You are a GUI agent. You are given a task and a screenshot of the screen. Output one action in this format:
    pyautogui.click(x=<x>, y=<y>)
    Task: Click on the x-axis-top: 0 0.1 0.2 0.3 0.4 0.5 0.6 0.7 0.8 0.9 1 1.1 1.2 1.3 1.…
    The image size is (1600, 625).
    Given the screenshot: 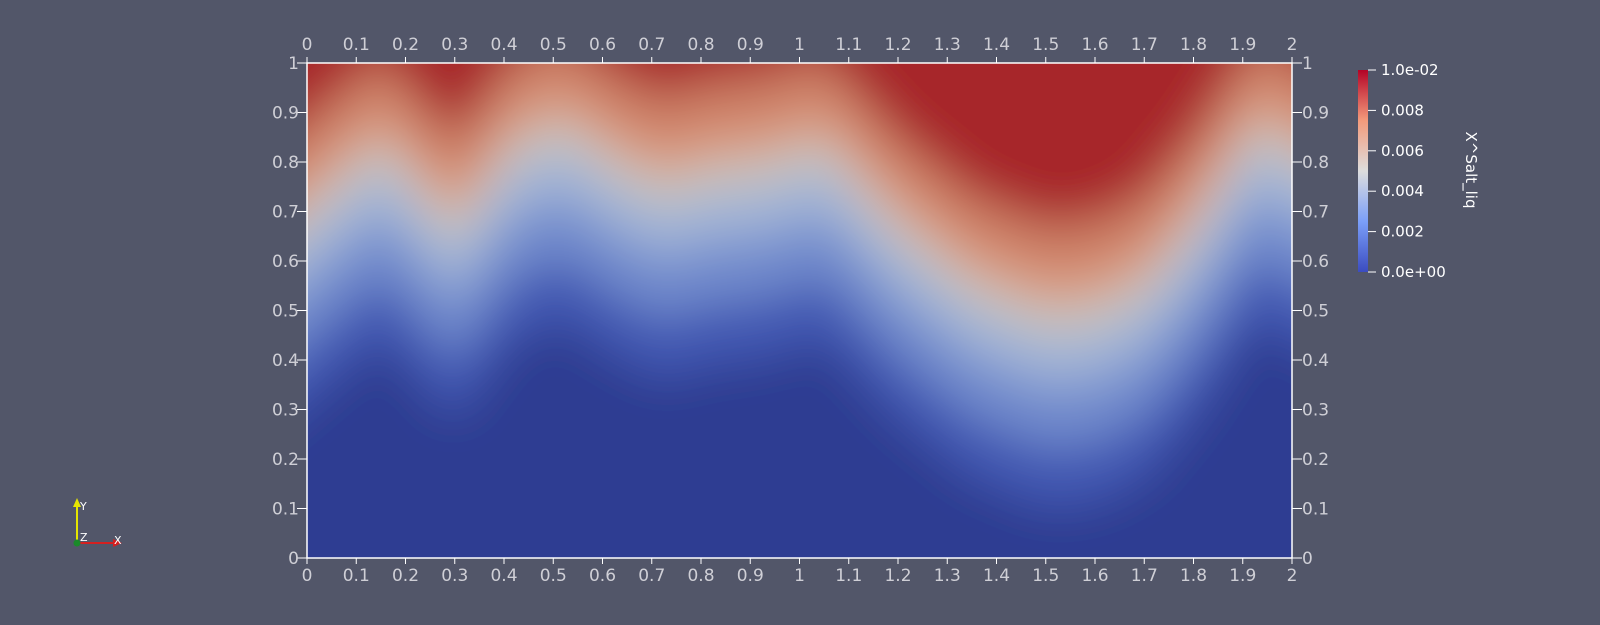 What is the action you would take?
    pyautogui.click(x=800, y=49)
    